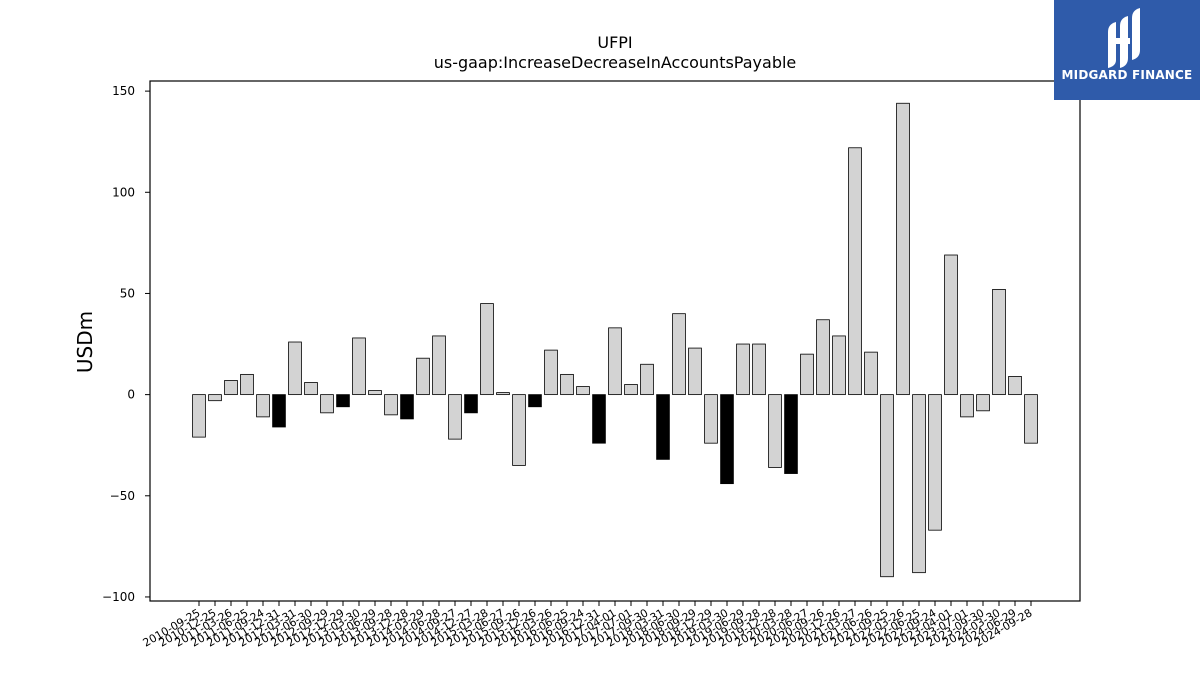 The width and height of the screenshot is (1200, 675). Describe the element at coordinates (614, 42) in the screenshot. I see `chart-title: UFPI` at that location.